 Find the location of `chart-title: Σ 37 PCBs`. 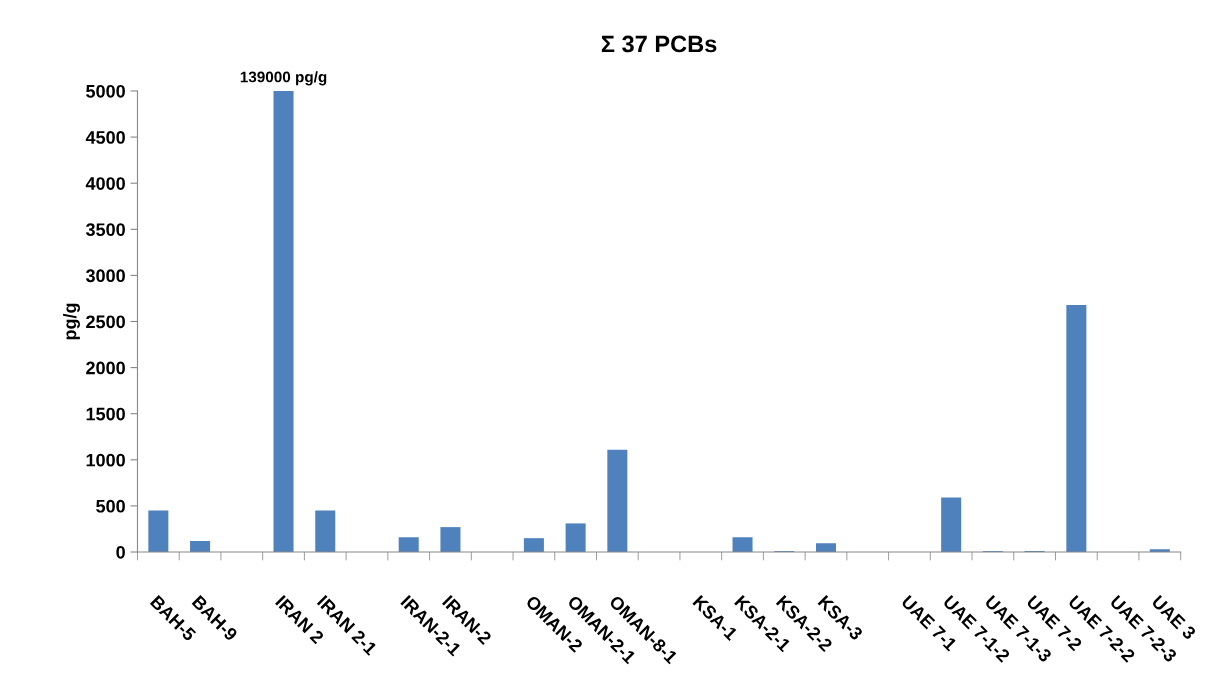

chart-title: Σ 37 PCBs is located at coordinates (659, 44).